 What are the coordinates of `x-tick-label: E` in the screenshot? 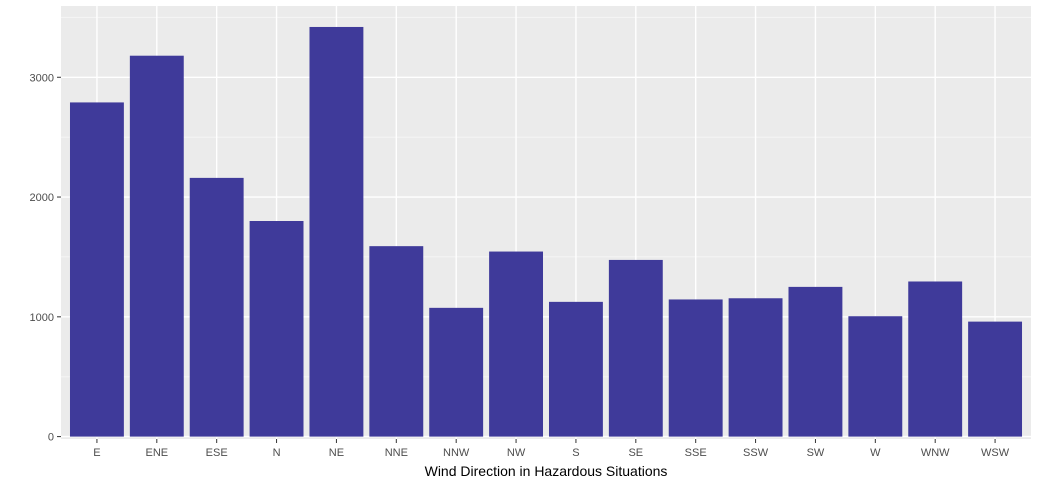 It's located at (96, 453).